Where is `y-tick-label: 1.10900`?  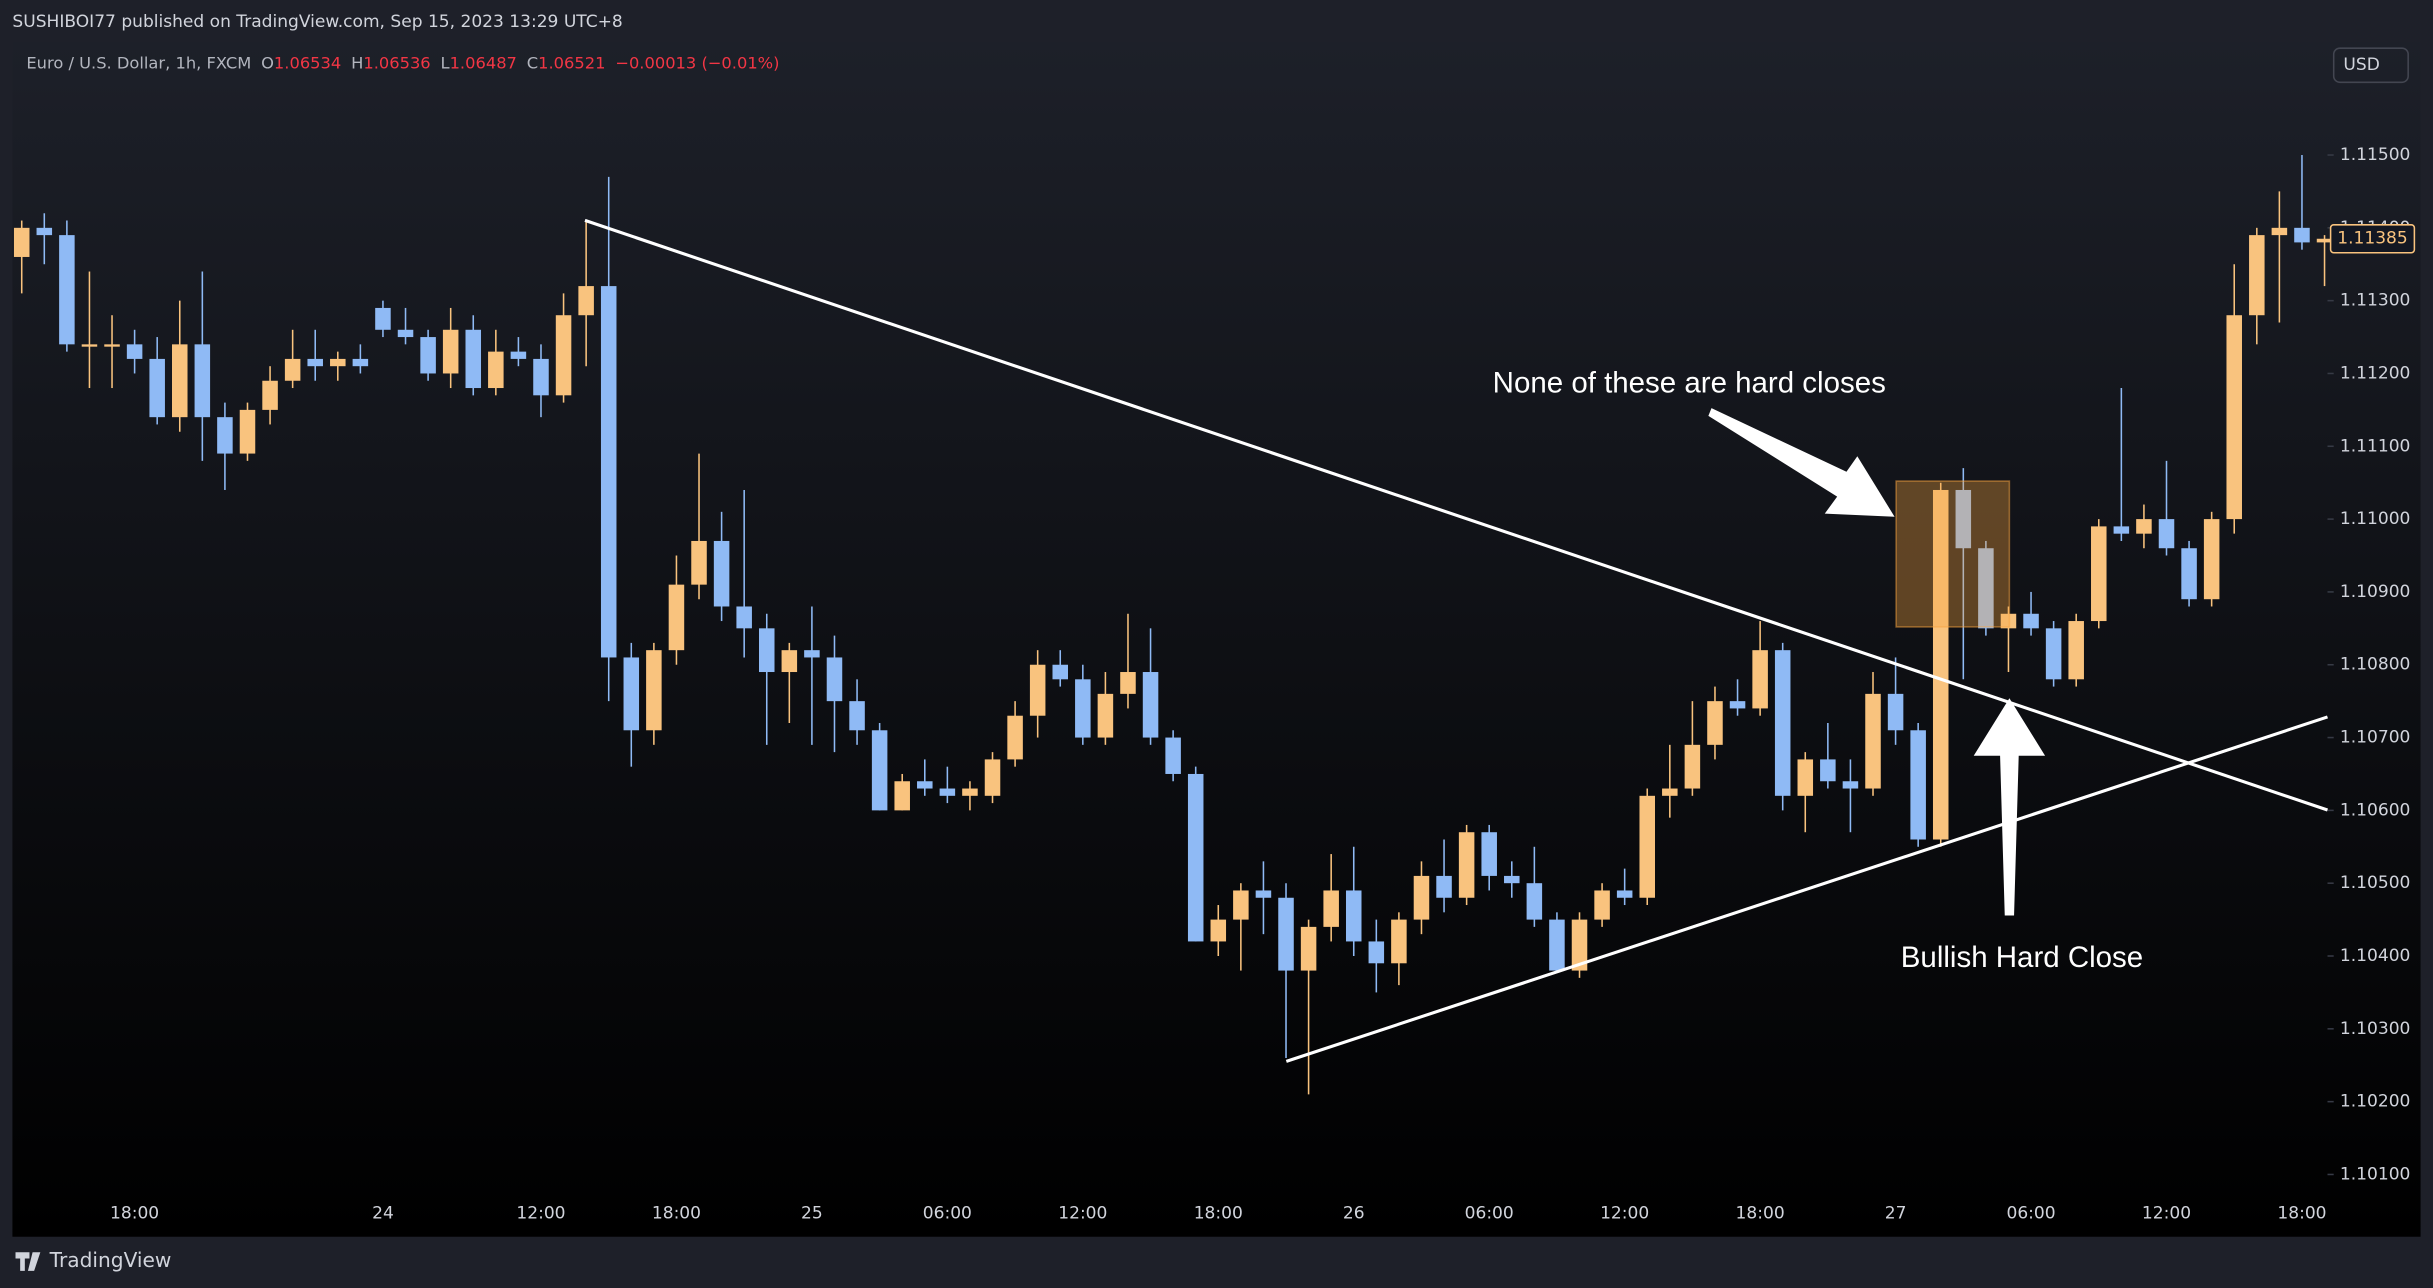
y-tick-label: 1.10900 is located at coordinates (2375, 592).